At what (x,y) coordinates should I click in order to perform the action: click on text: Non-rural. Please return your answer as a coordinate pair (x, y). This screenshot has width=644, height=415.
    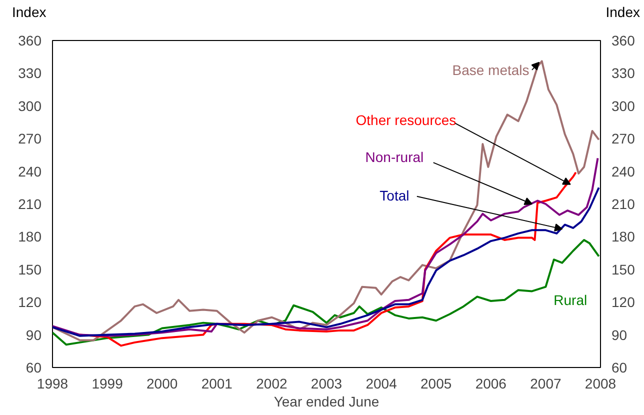
    Looking at the image, I should click on (394, 157).